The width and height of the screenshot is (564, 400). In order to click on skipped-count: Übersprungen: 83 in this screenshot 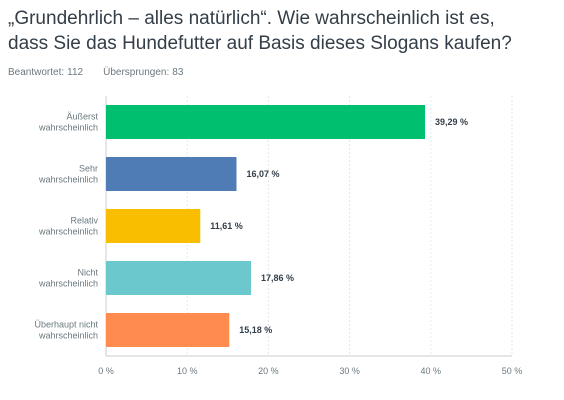, I will do `click(143, 72)`.